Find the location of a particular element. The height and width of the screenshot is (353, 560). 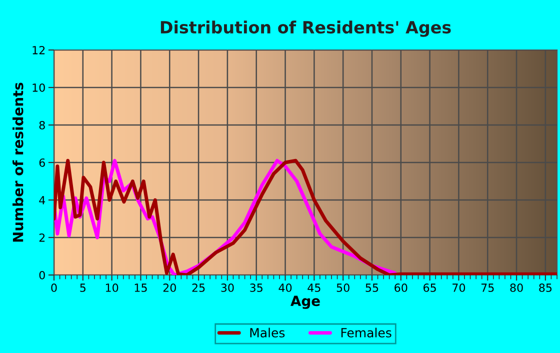

y-tick-label: 12 is located at coordinates (38, 50).